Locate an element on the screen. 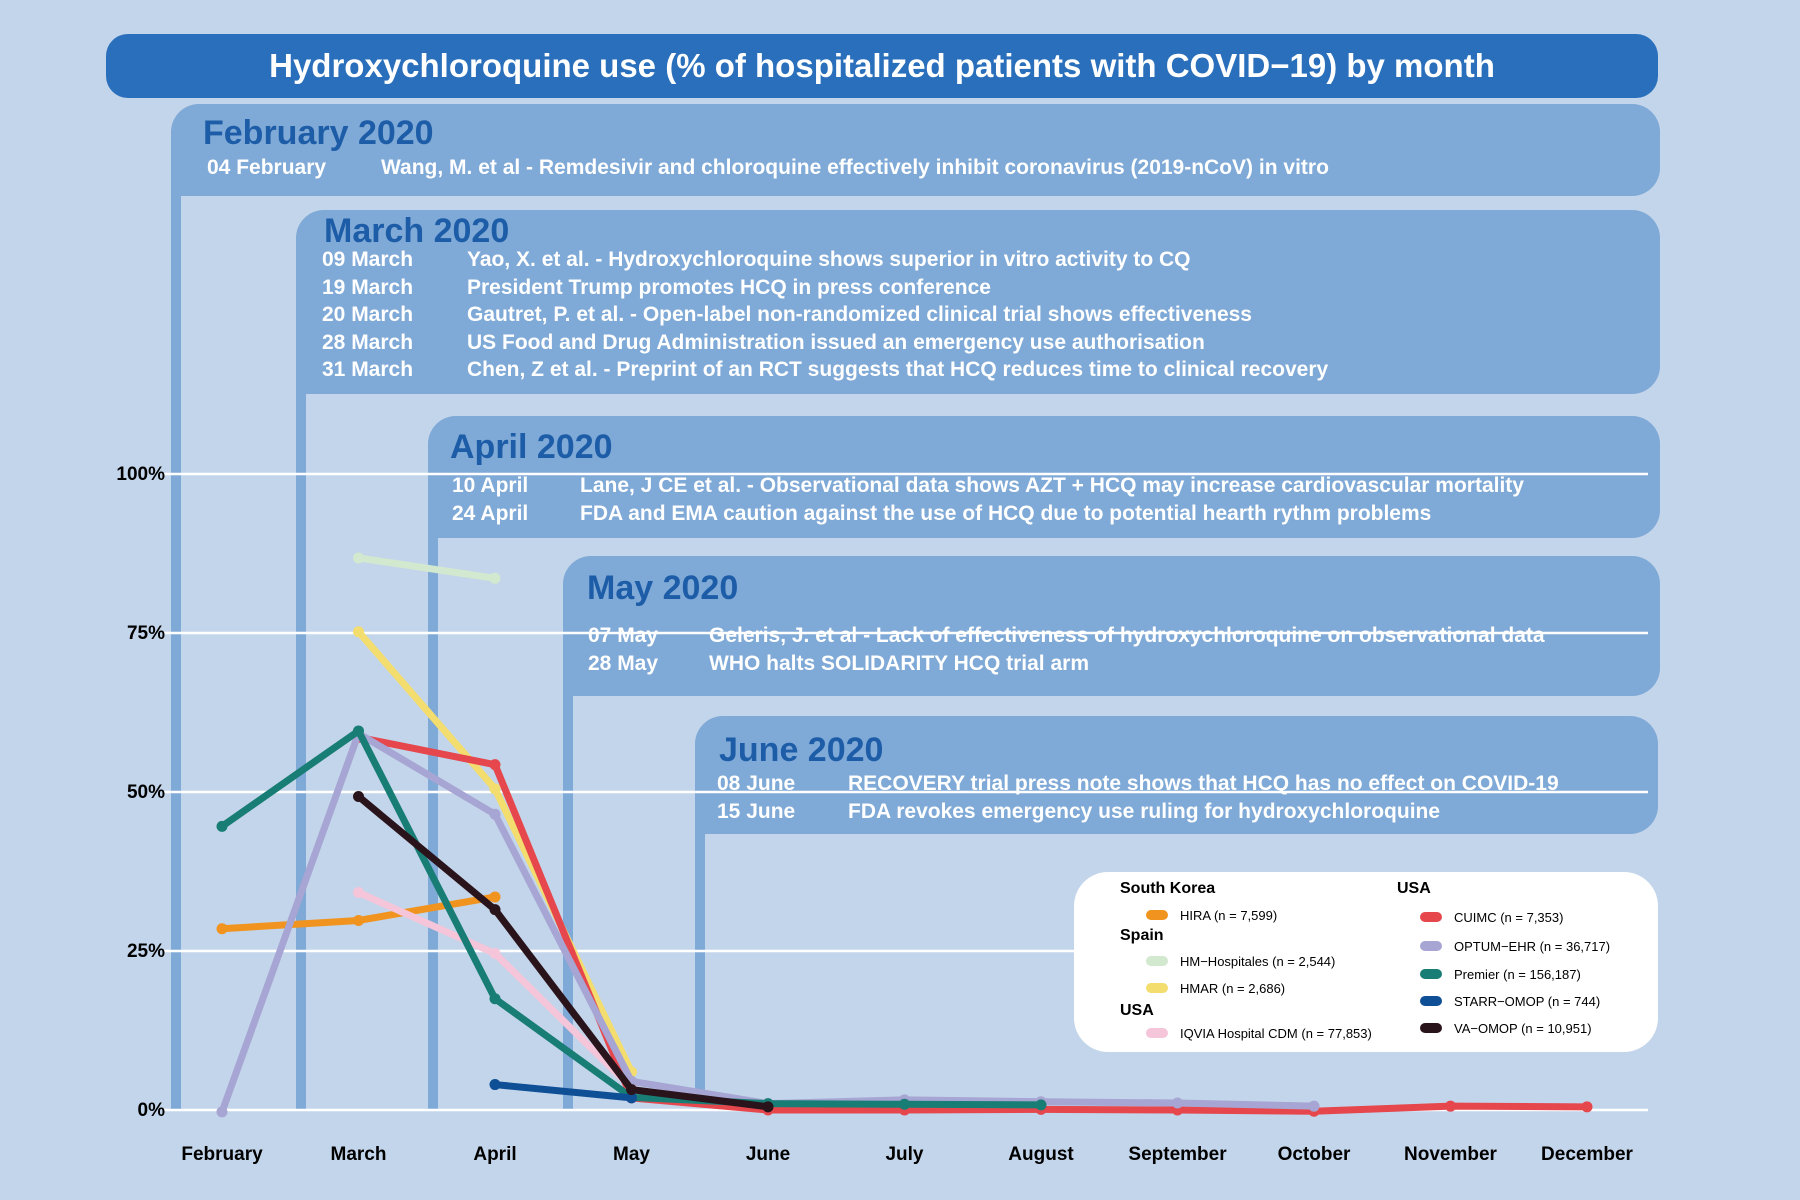 The height and width of the screenshot is (1200, 1800). legend-item: IQVIA Hospital CDM (n = 77,853) is located at coordinates (1259, 1033).